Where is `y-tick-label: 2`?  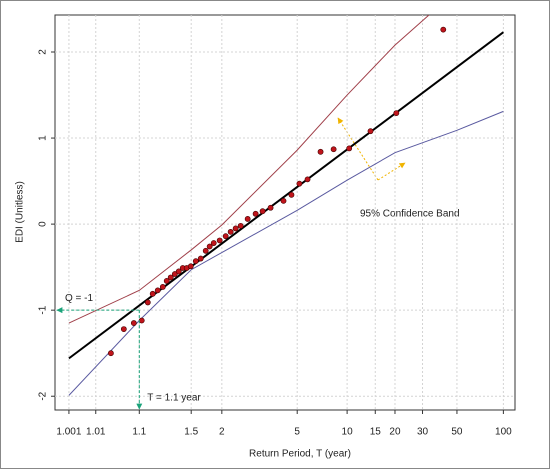 y-tick-label: 2 is located at coordinates (43, 52).